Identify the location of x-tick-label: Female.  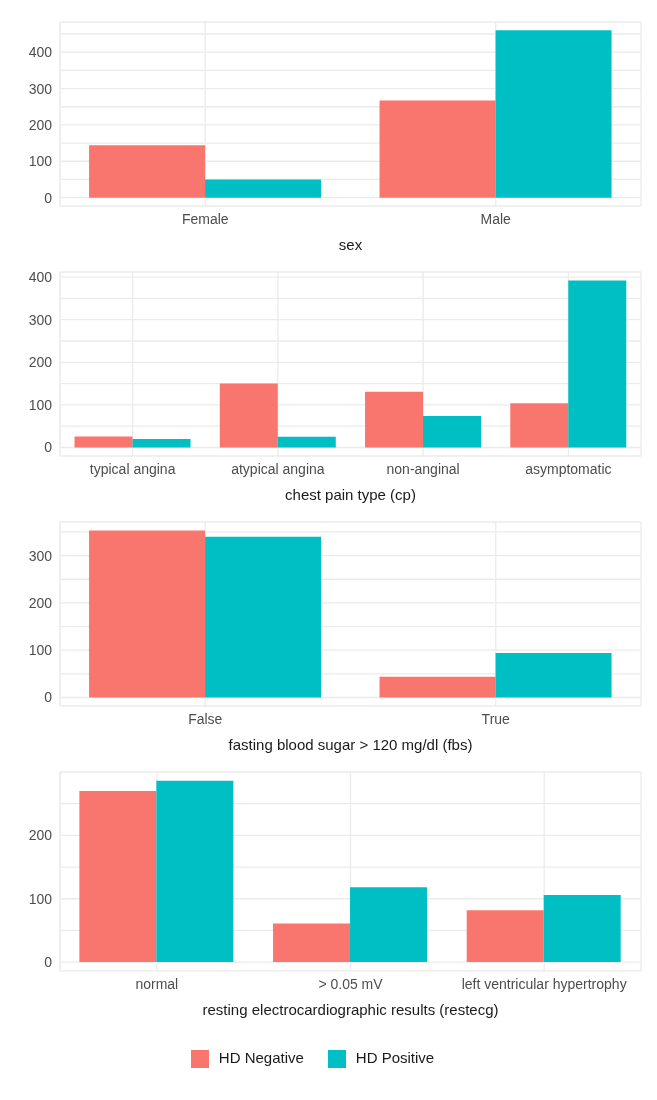
(205, 218).